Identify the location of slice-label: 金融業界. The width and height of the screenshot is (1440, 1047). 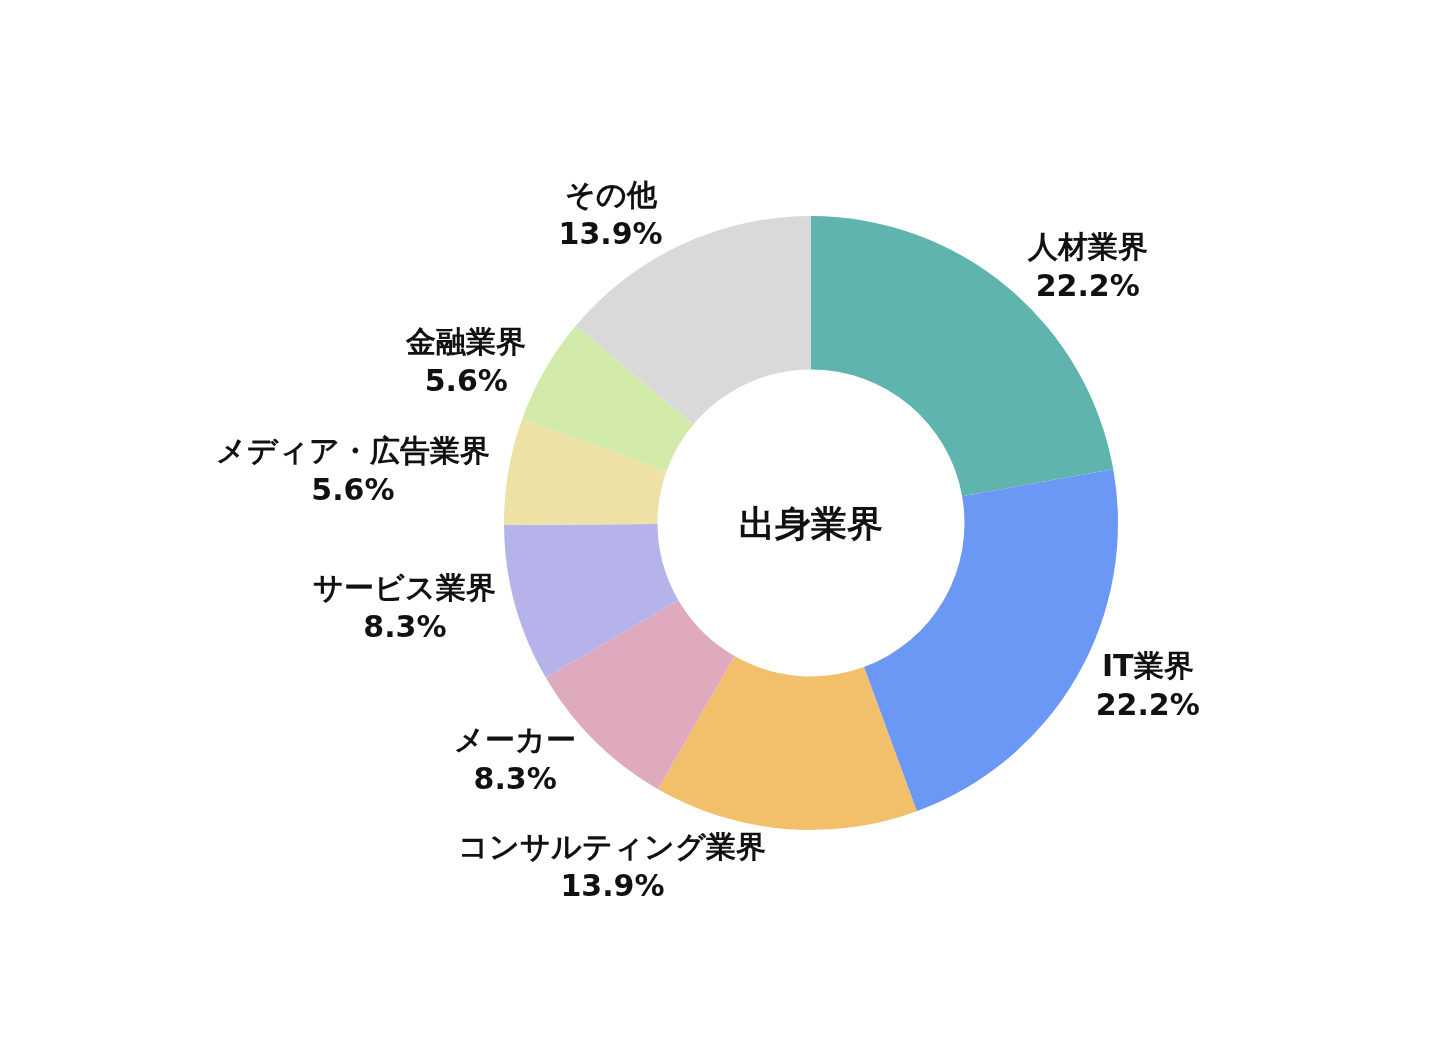
(466, 341).